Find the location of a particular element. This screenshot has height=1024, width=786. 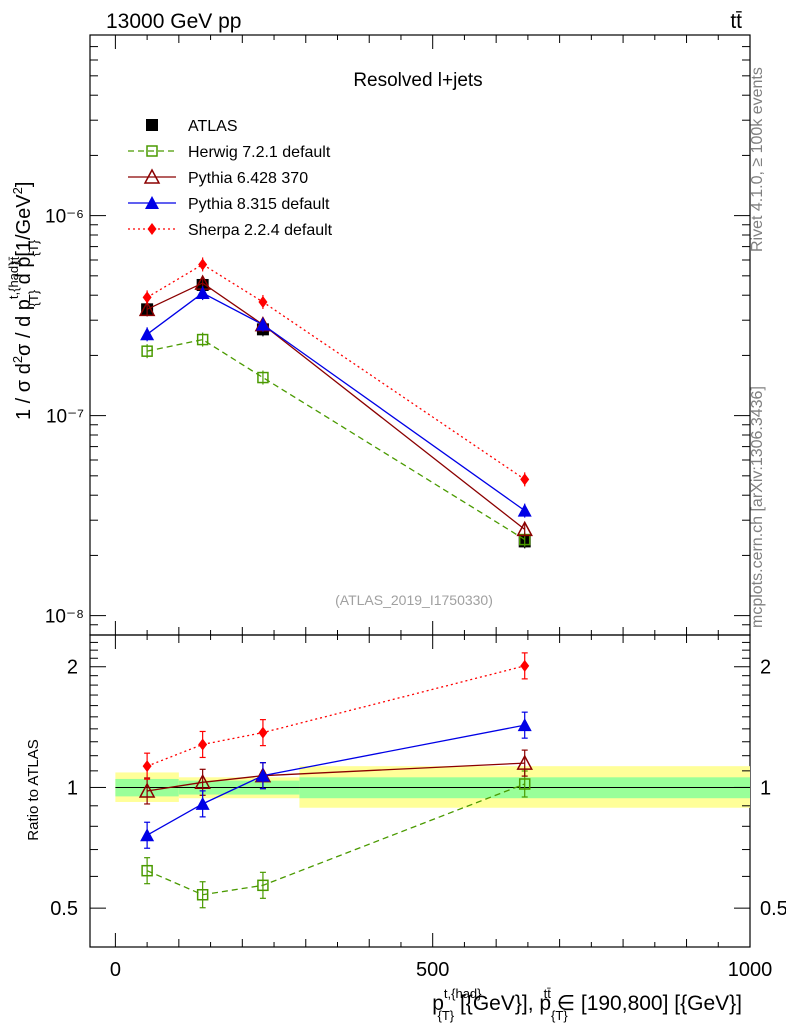

header-process-label: tt̄ is located at coordinates (736, 21).